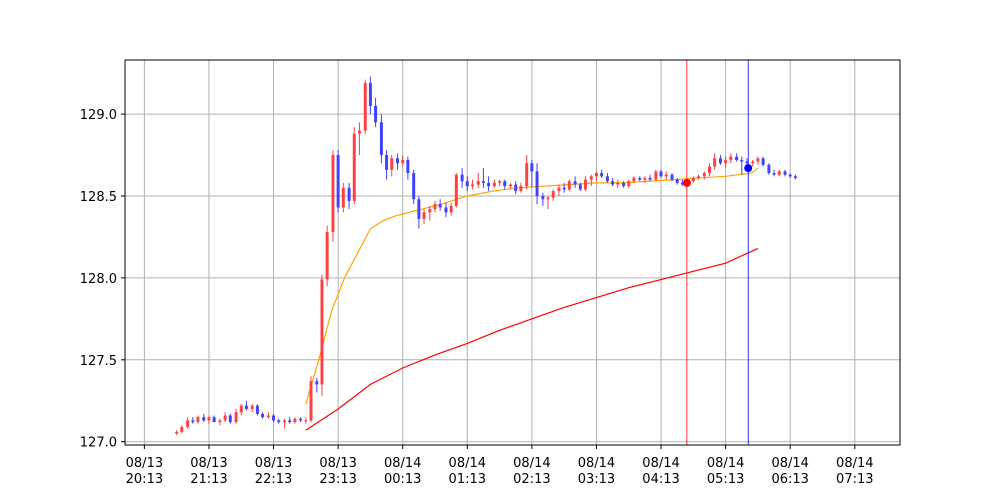 The width and height of the screenshot is (1000, 500). What do you see at coordinates (717, 175) in the screenshot?
I see `signal-markers` at bounding box center [717, 175].